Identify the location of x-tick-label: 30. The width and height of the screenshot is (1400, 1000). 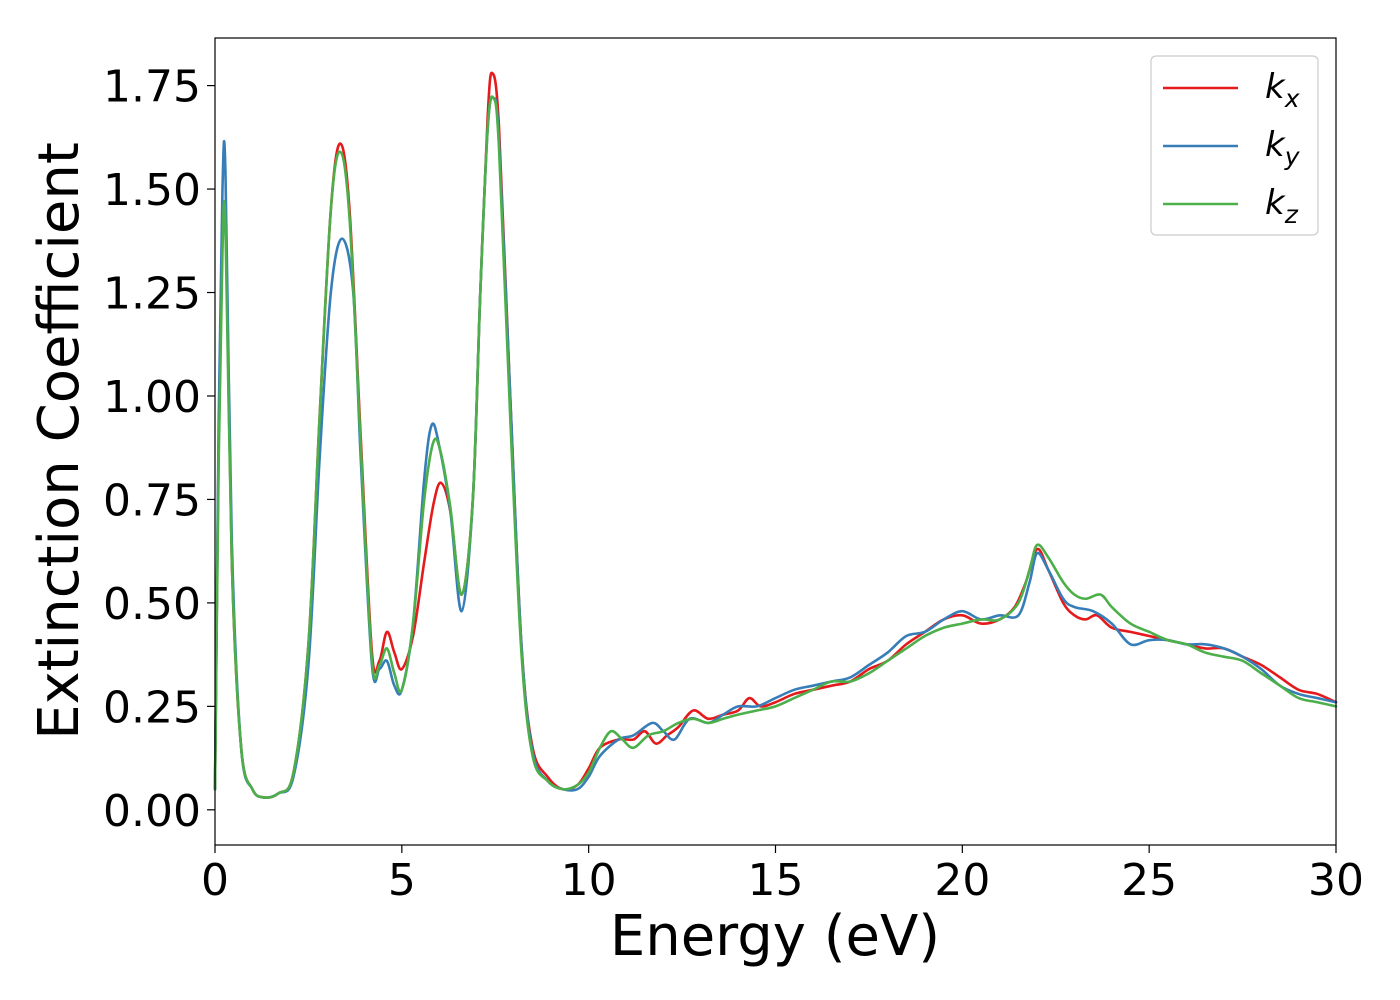
(1336, 880).